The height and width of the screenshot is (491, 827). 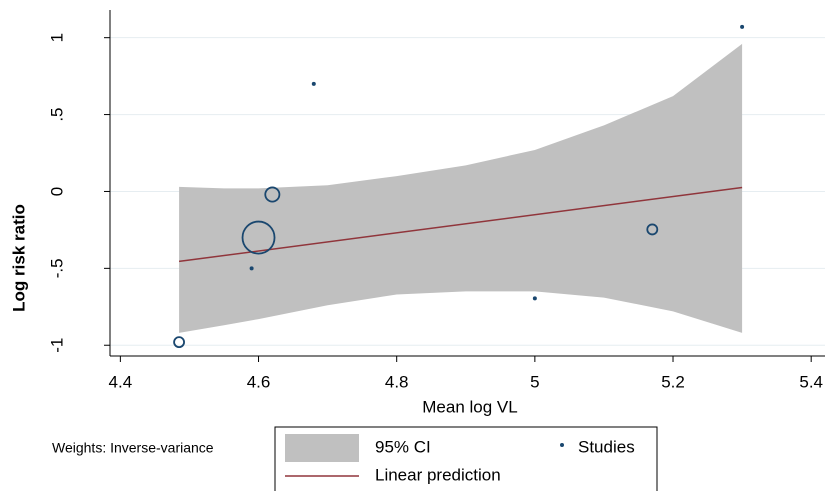 What do you see at coordinates (56, 37) in the screenshot?
I see `y-tick-label: 1` at bounding box center [56, 37].